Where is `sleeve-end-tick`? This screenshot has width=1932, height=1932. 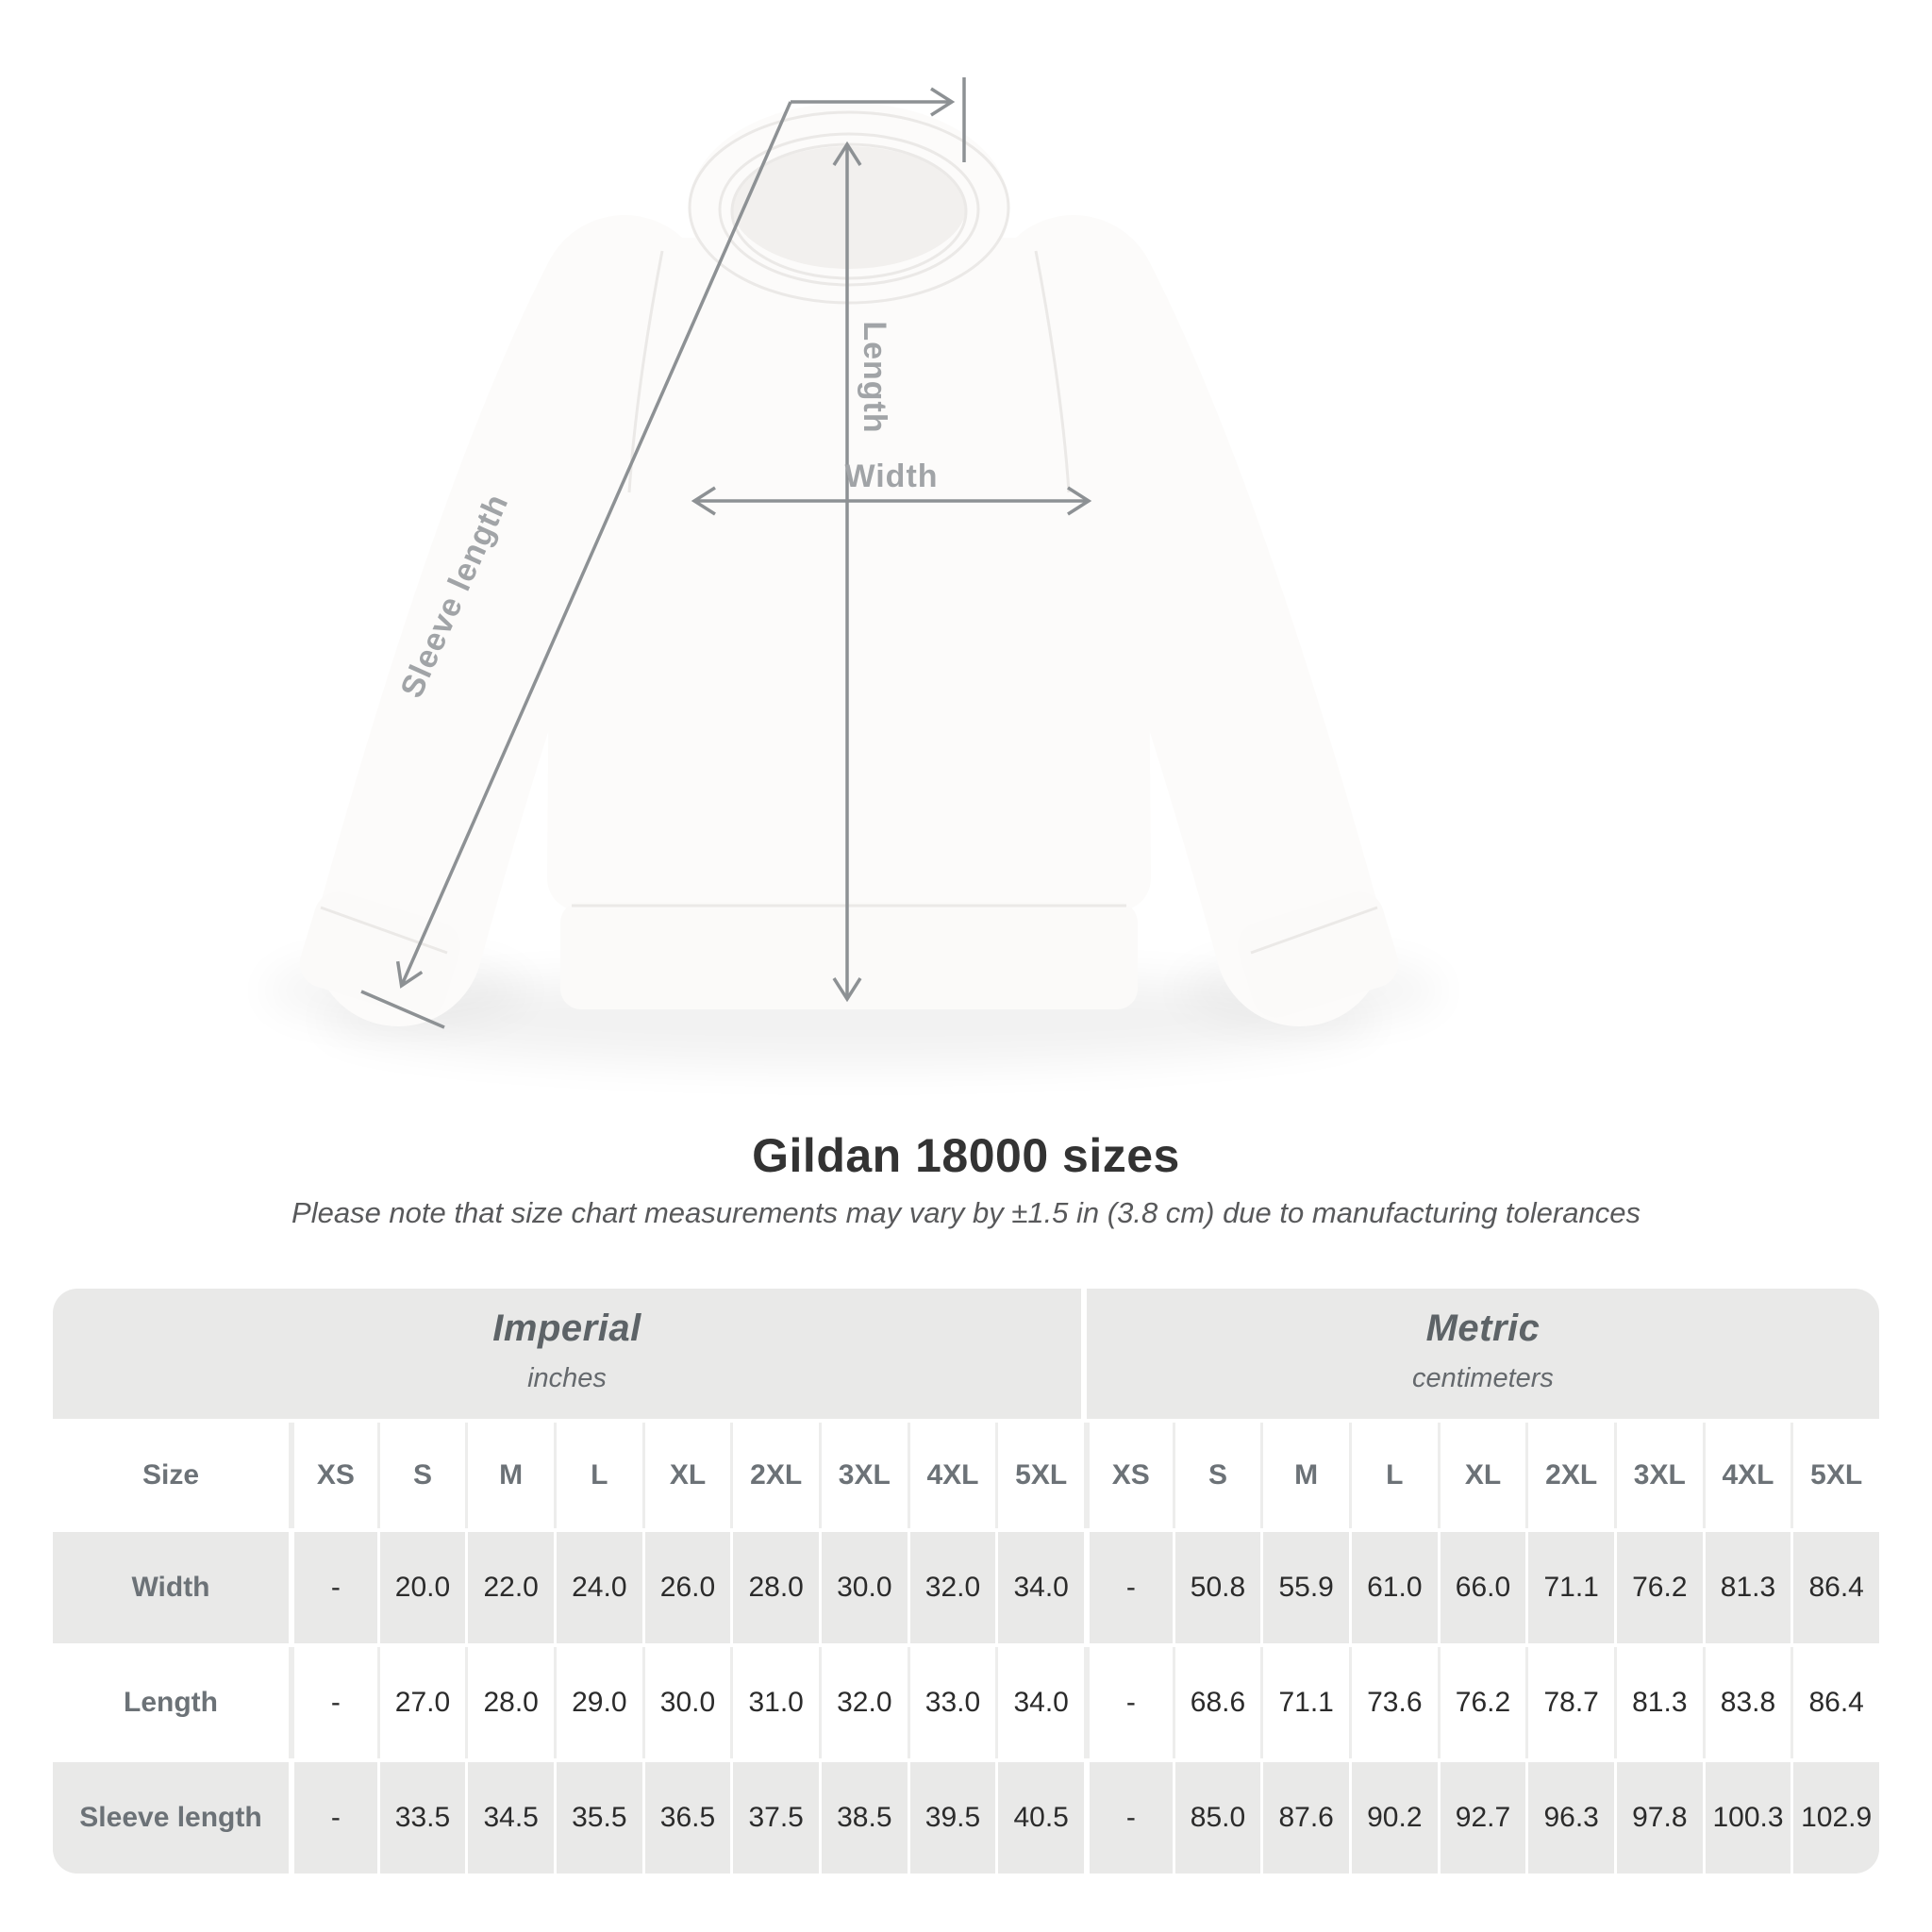
sleeve-end-tick is located at coordinates (402, 1010).